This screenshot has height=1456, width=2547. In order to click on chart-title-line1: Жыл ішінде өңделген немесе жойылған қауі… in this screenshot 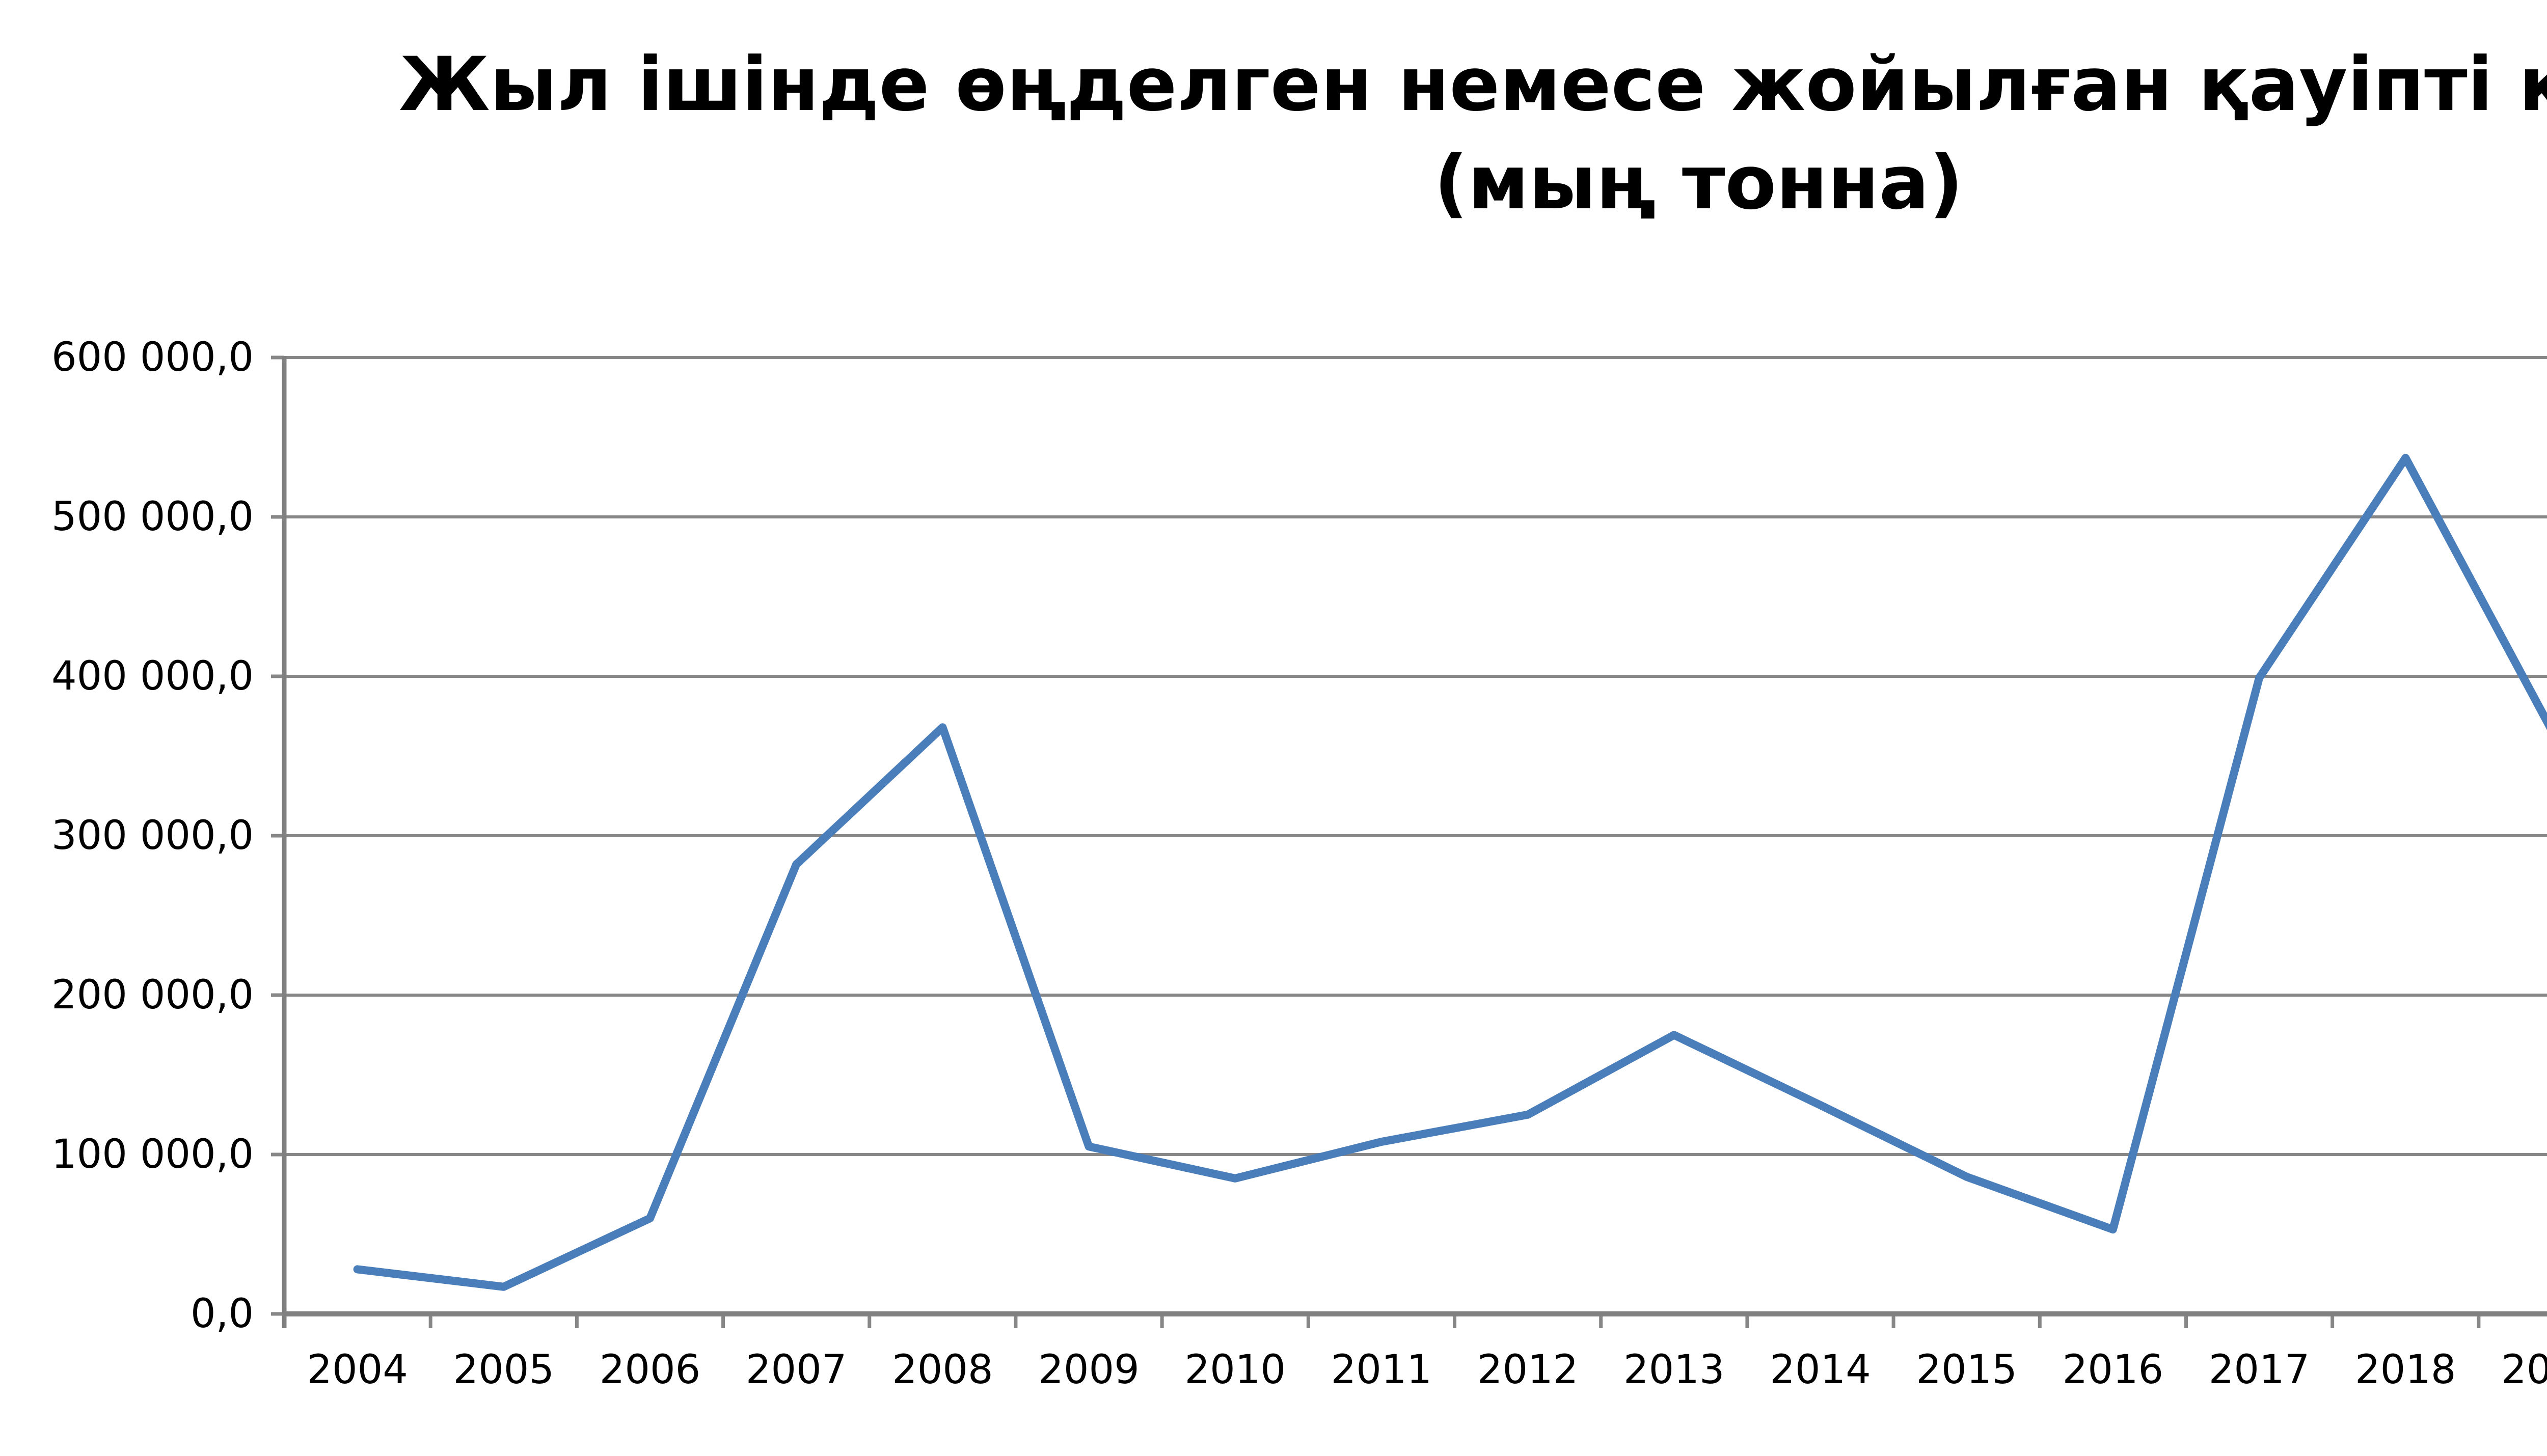, I will do `click(1473, 84)`.